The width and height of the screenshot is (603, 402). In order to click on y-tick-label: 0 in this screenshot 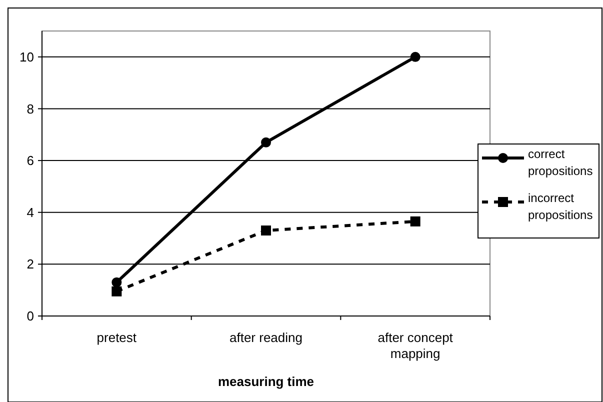, I will do `click(30, 316)`.